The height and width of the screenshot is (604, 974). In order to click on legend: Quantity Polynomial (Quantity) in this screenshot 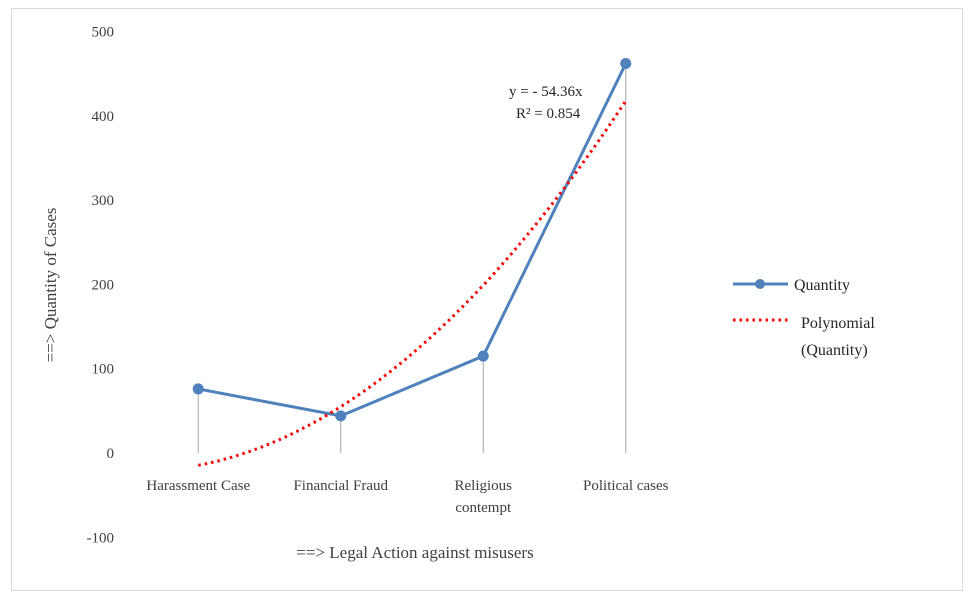, I will do `click(804, 318)`.